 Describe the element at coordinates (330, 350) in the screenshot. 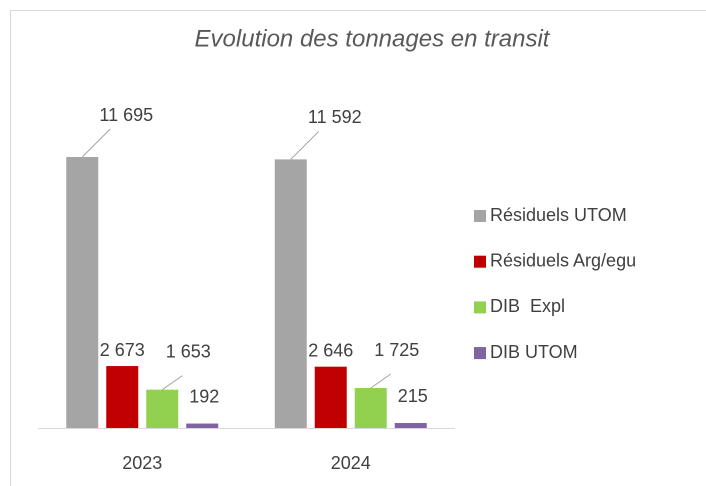

I see `data-label: 2 646` at that location.